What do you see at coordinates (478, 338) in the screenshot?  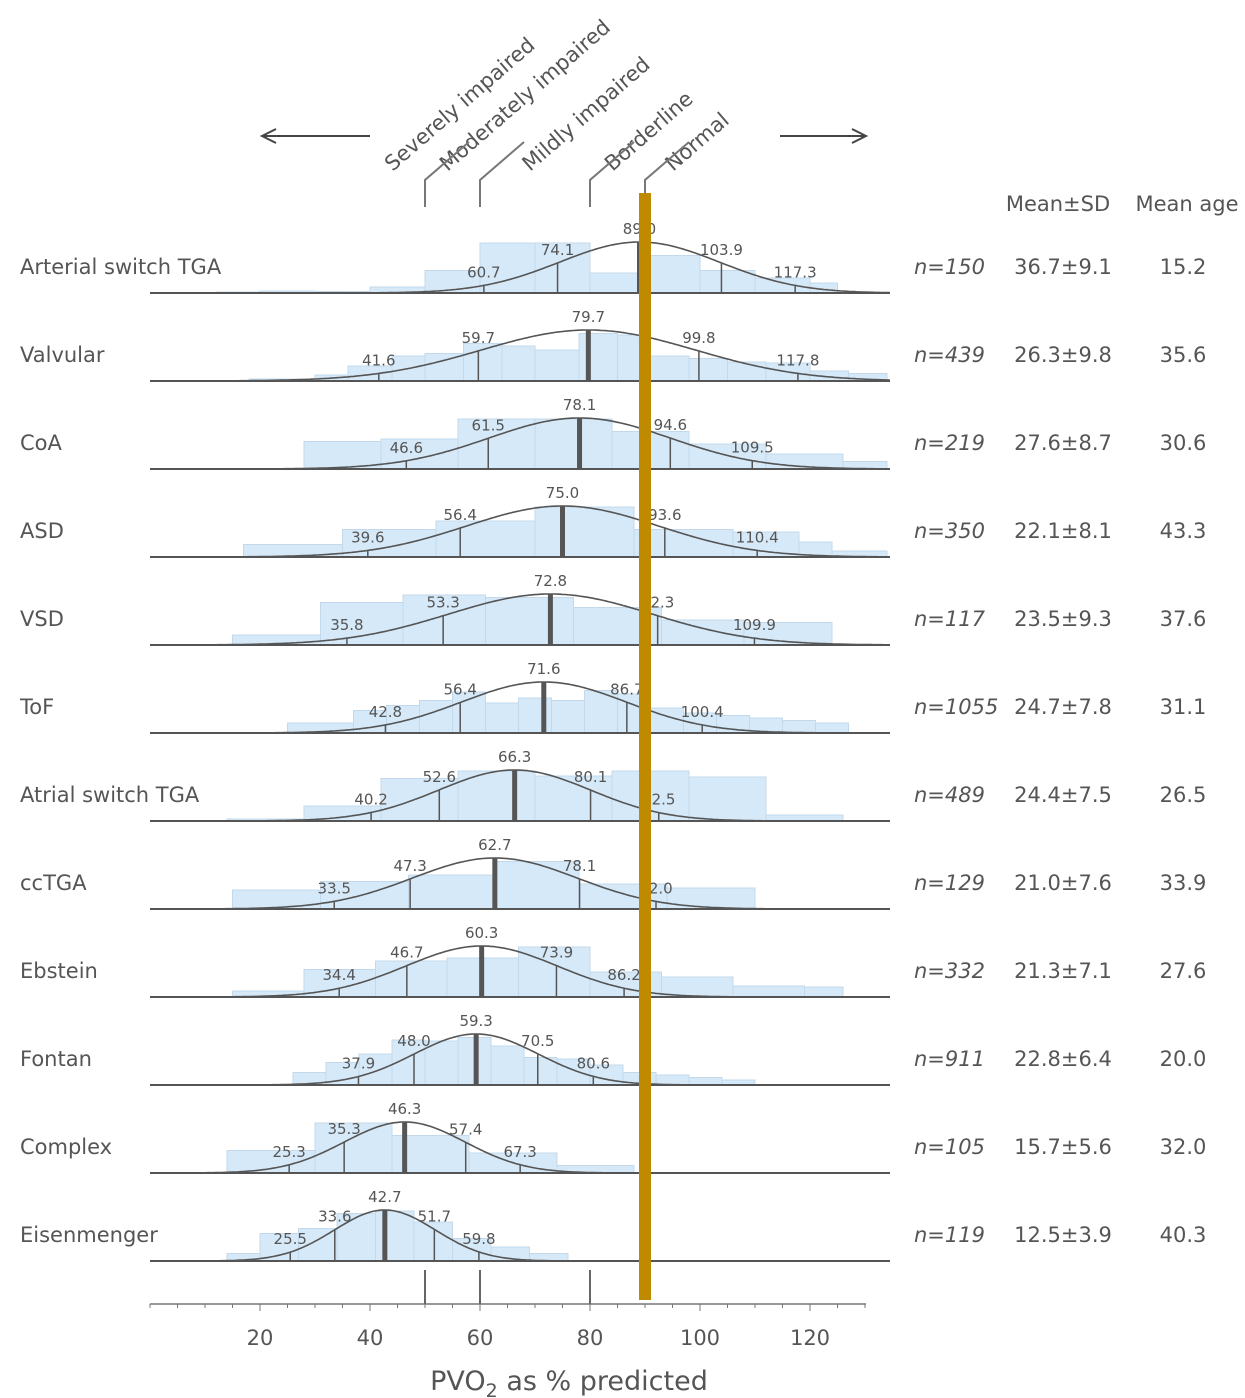 I see `marker-label: 59.7` at bounding box center [478, 338].